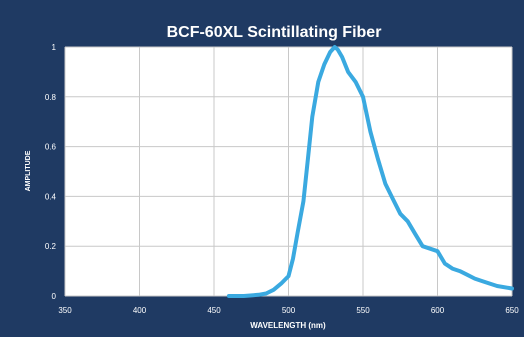  Describe the element at coordinates (363, 310) in the screenshot. I see `x-tick-label: 550` at that location.